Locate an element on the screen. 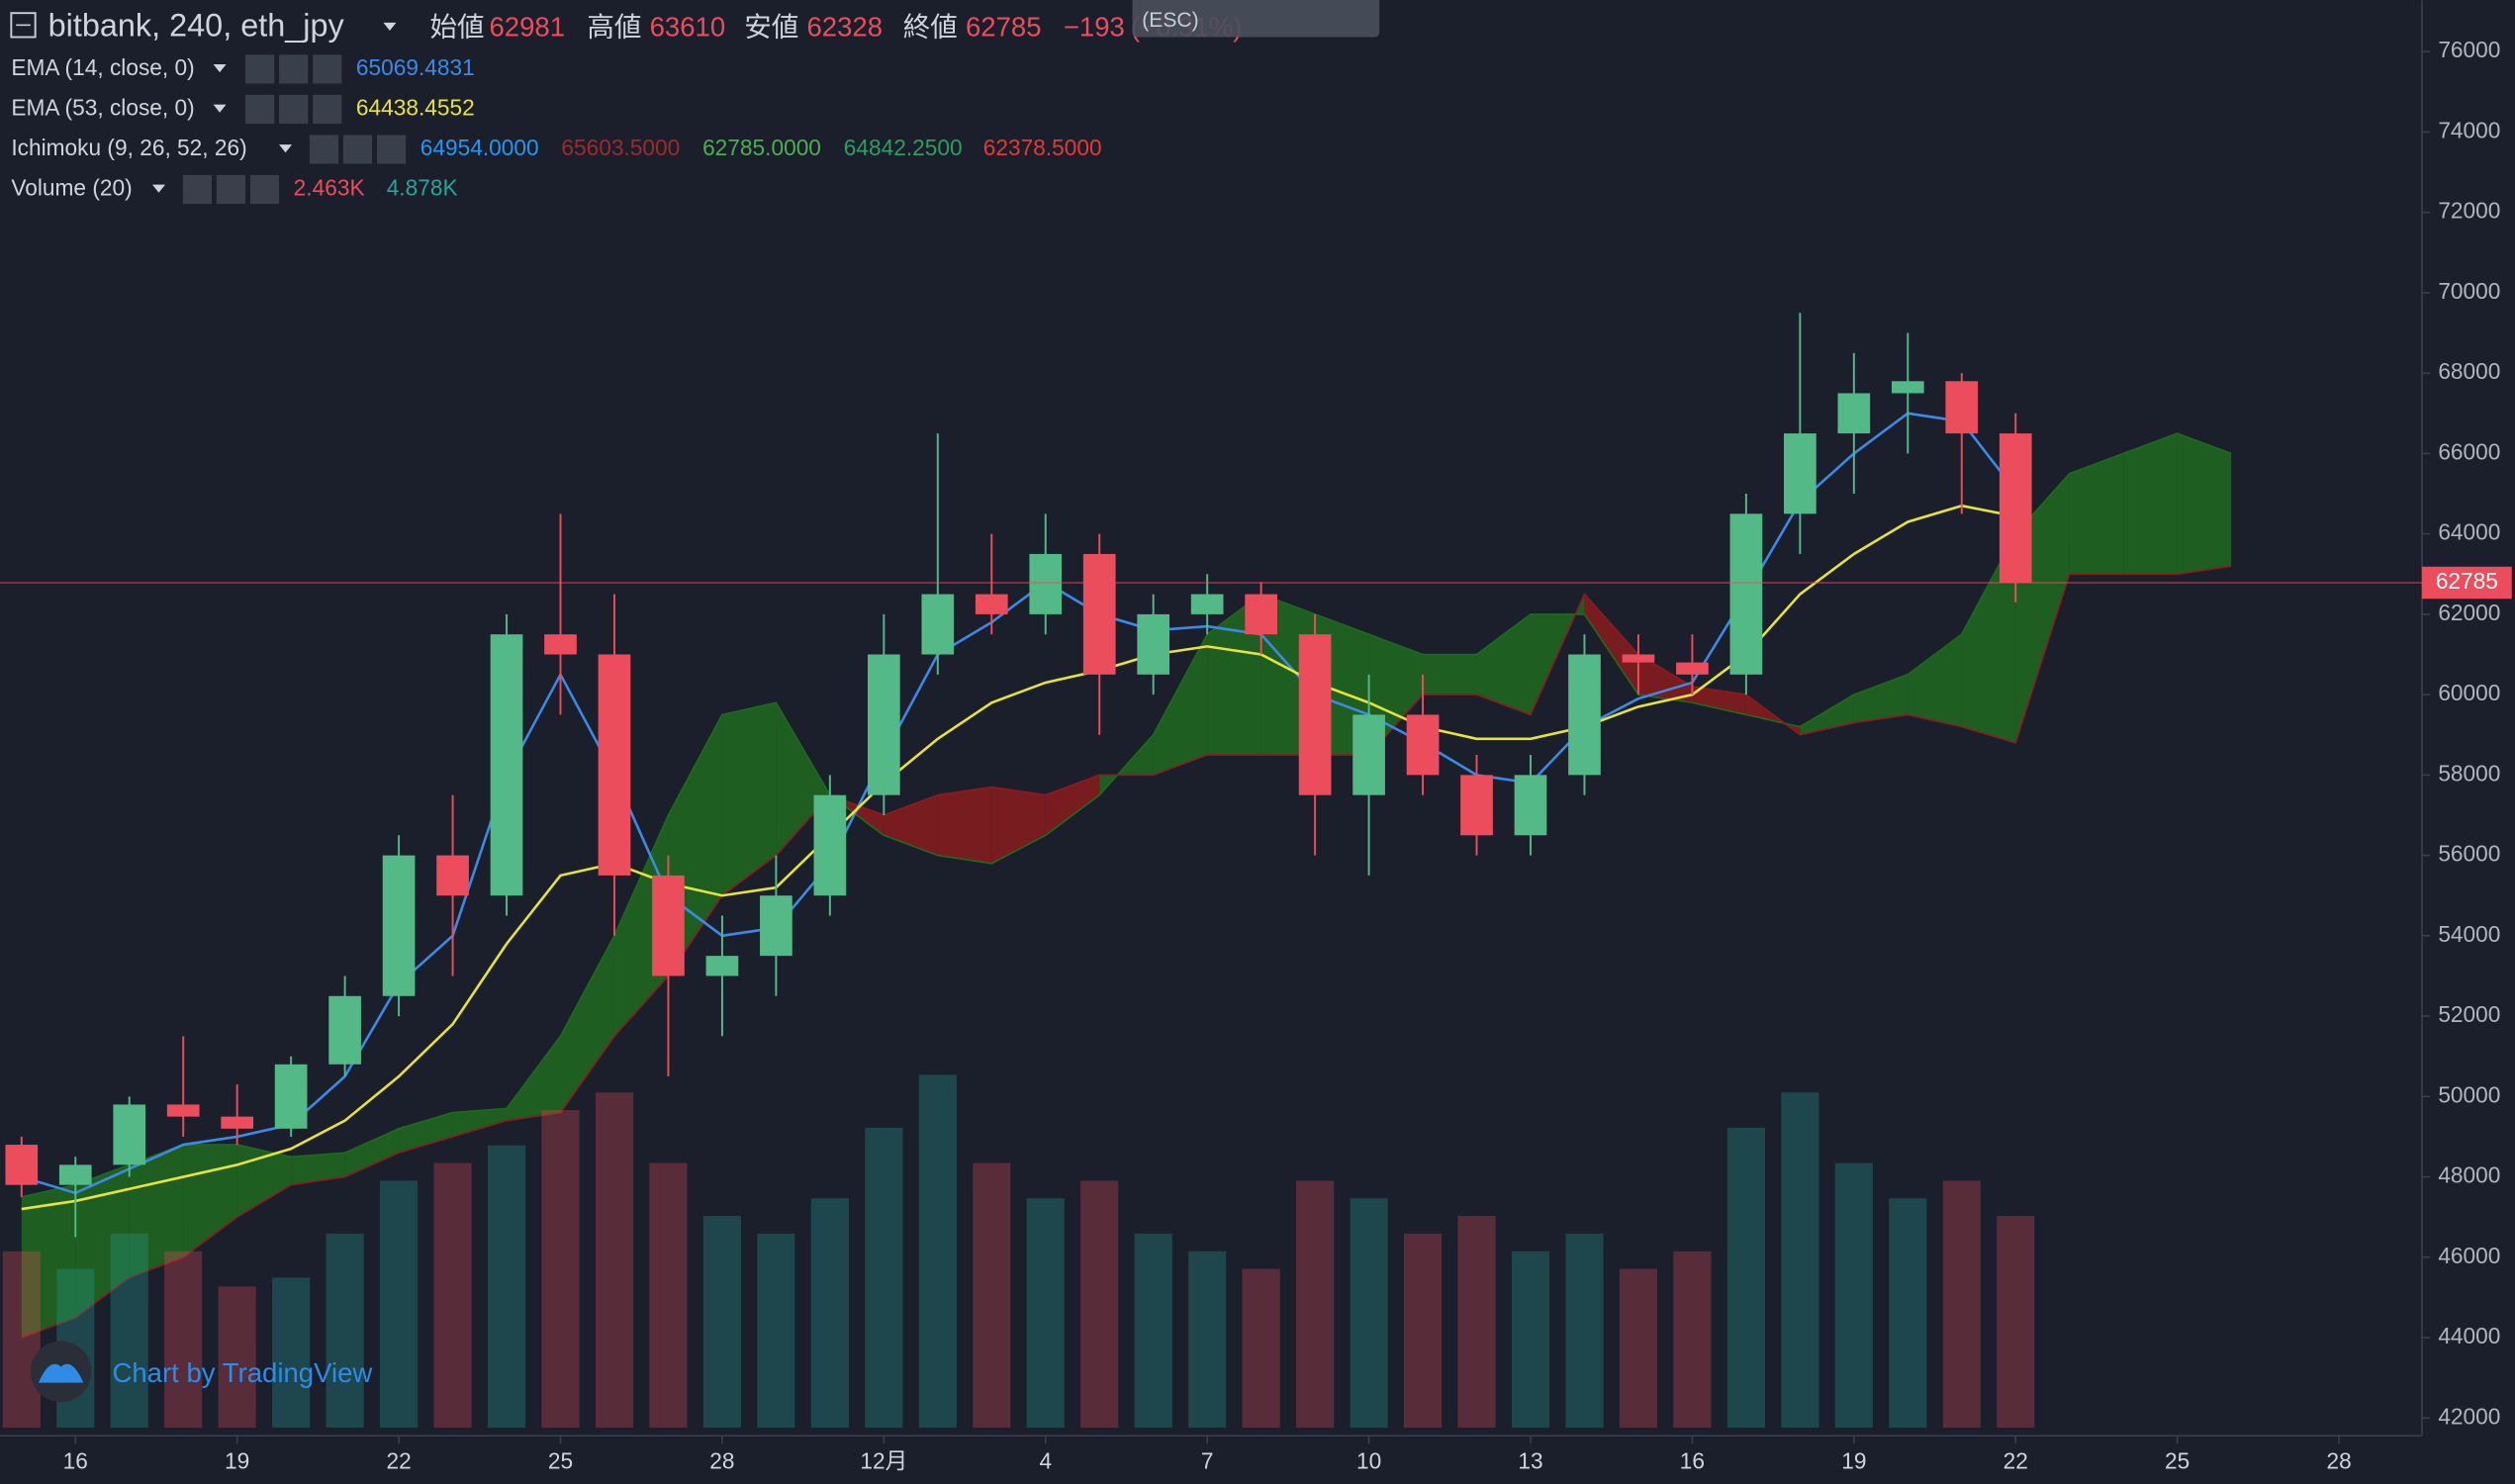  indicator-name: EMA (14, close, 0) is located at coordinates (102, 67).